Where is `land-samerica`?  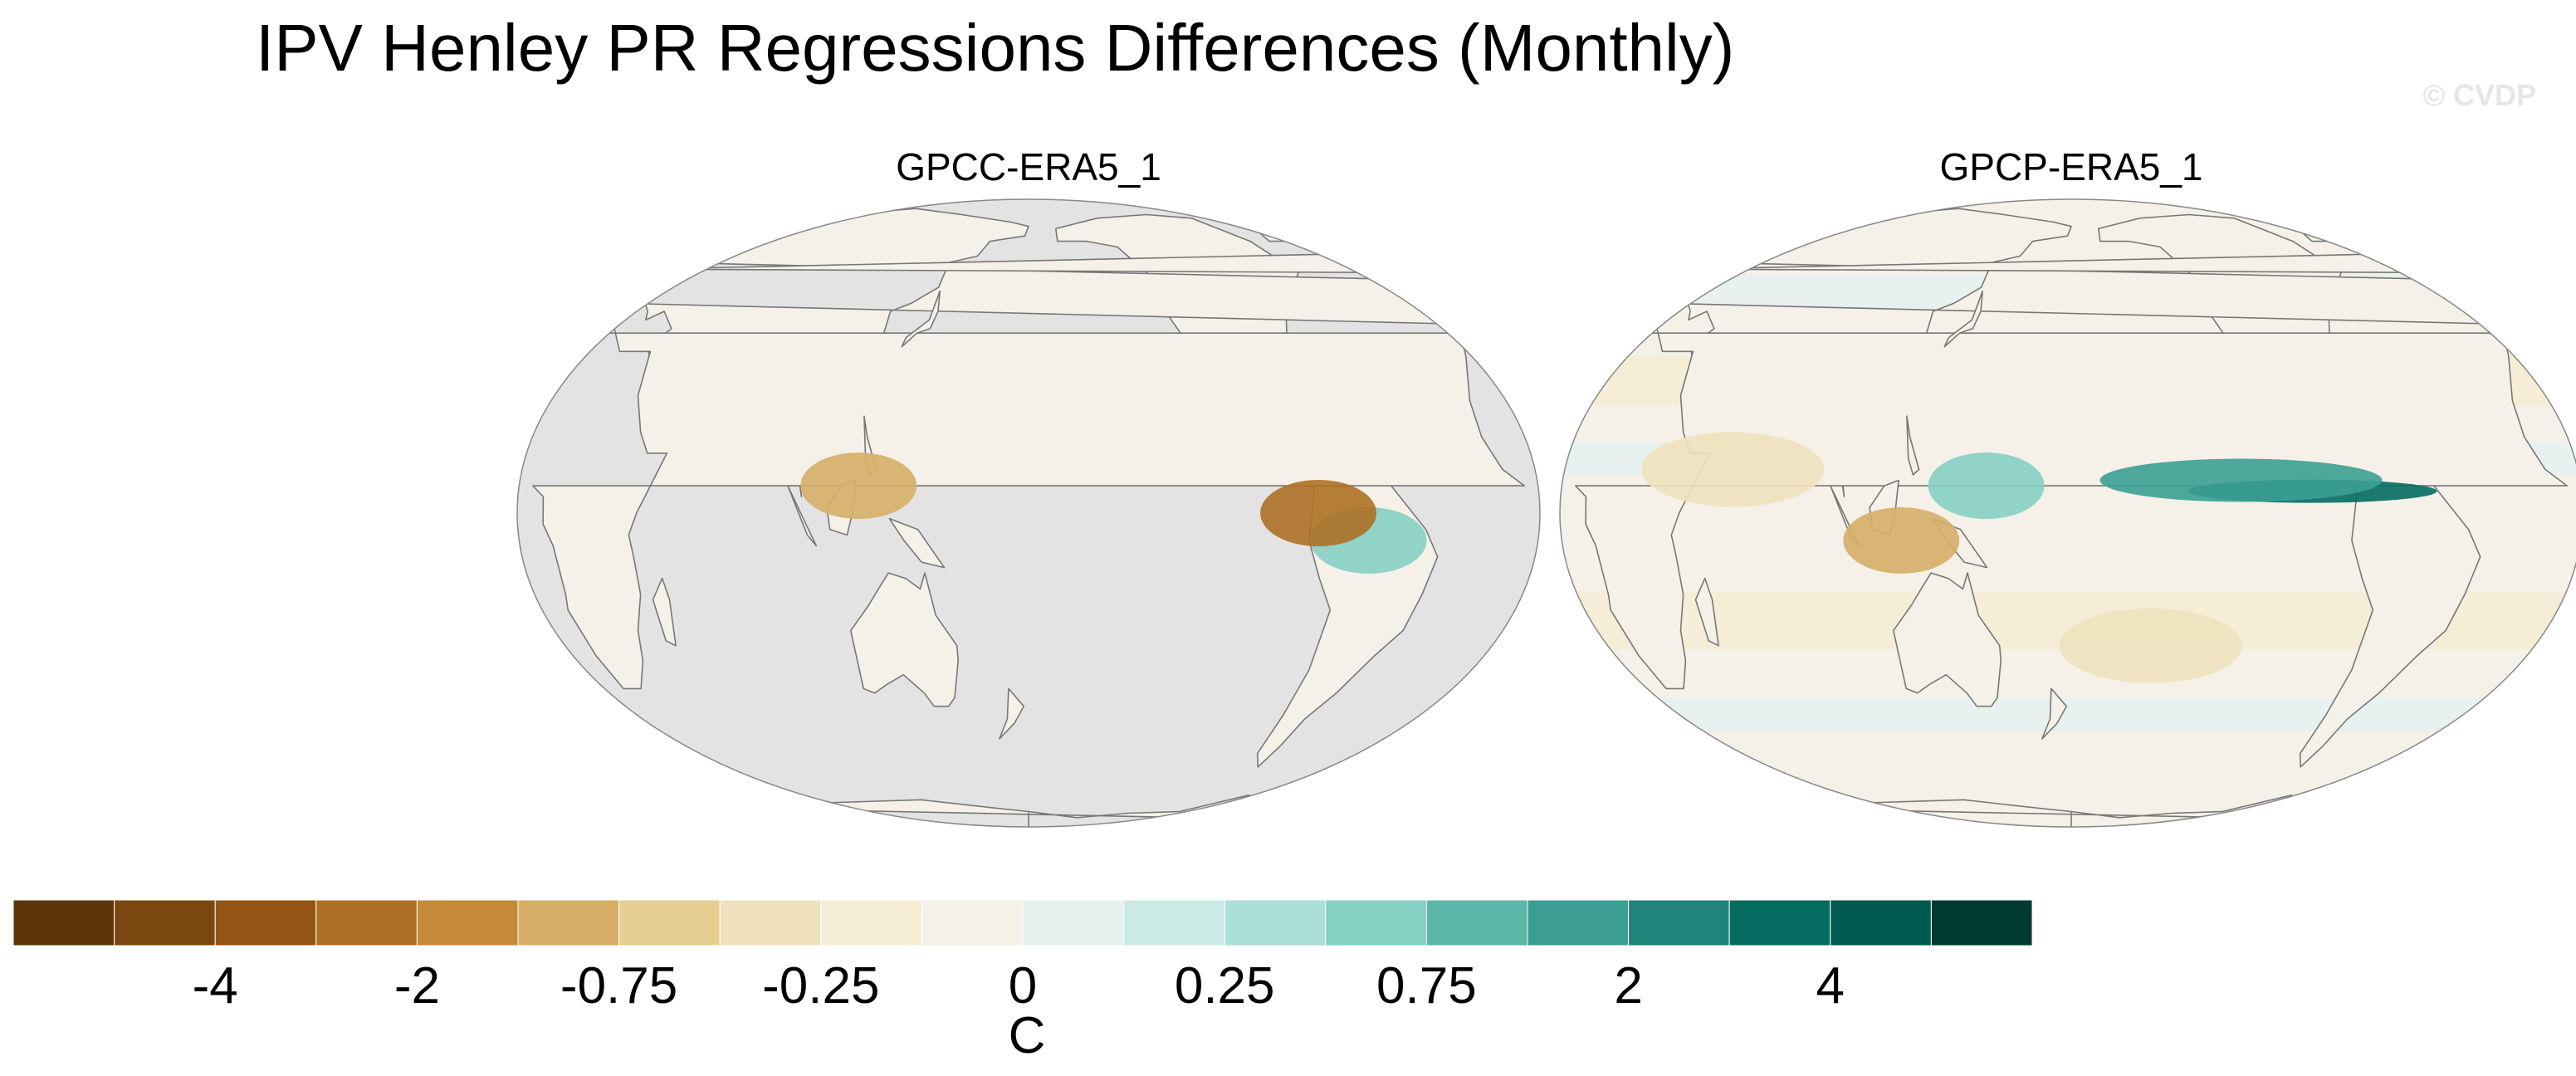
land-samerica is located at coordinates (2390, 608).